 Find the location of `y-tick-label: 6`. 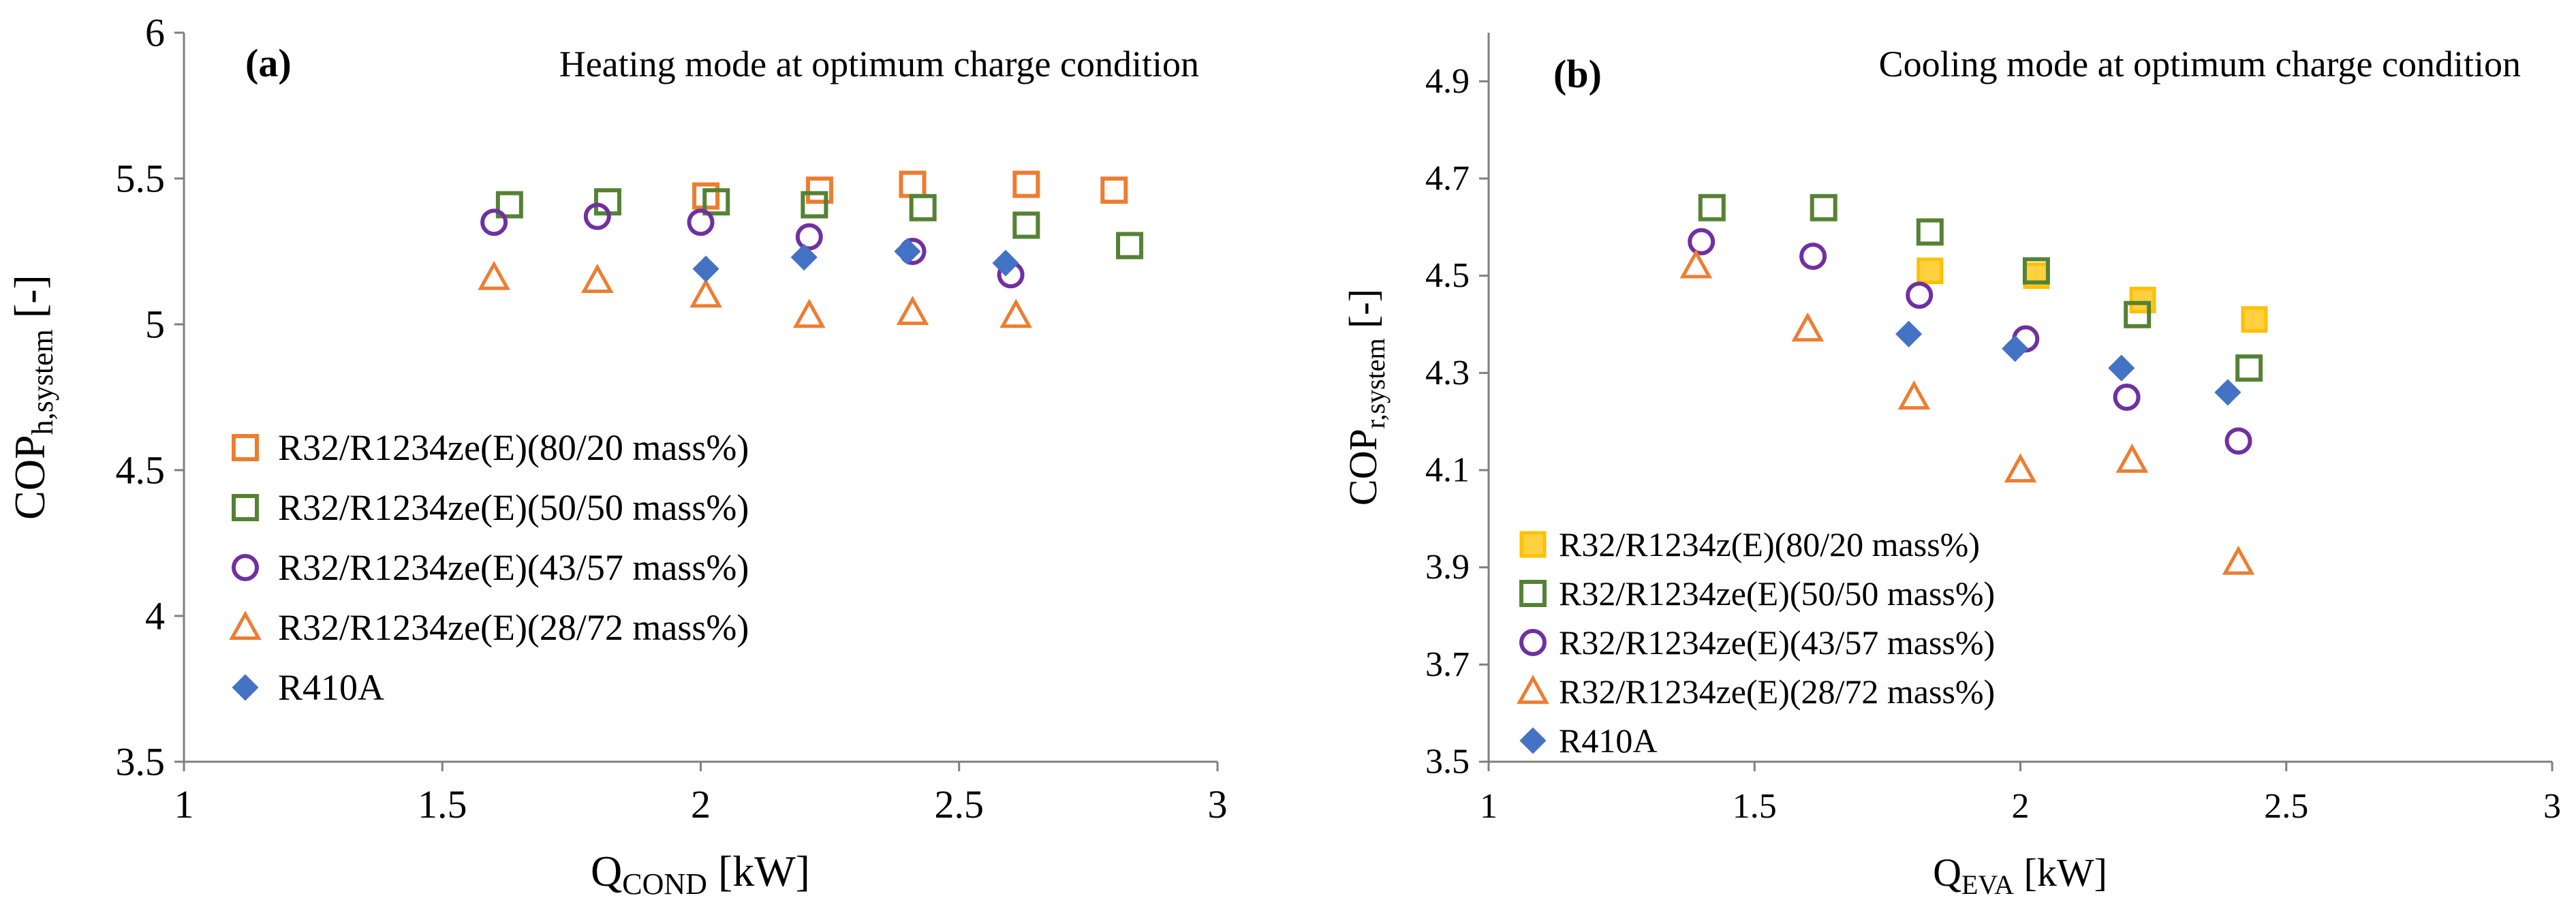

y-tick-label: 6 is located at coordinates (155, 33).